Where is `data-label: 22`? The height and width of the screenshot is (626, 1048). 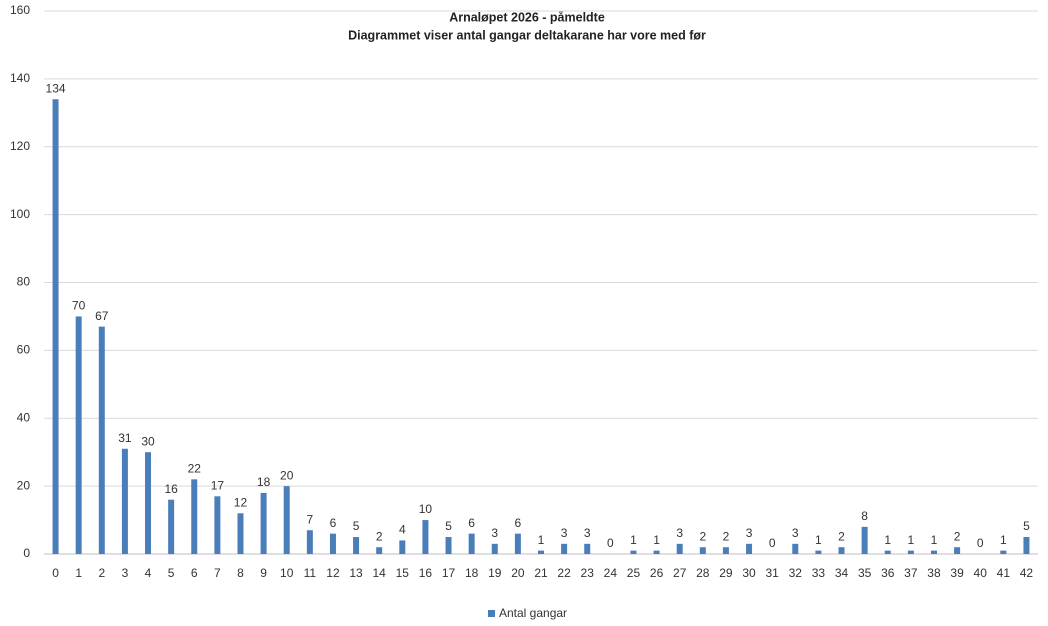 data-label: 22 is located at coordinates (195, 469).